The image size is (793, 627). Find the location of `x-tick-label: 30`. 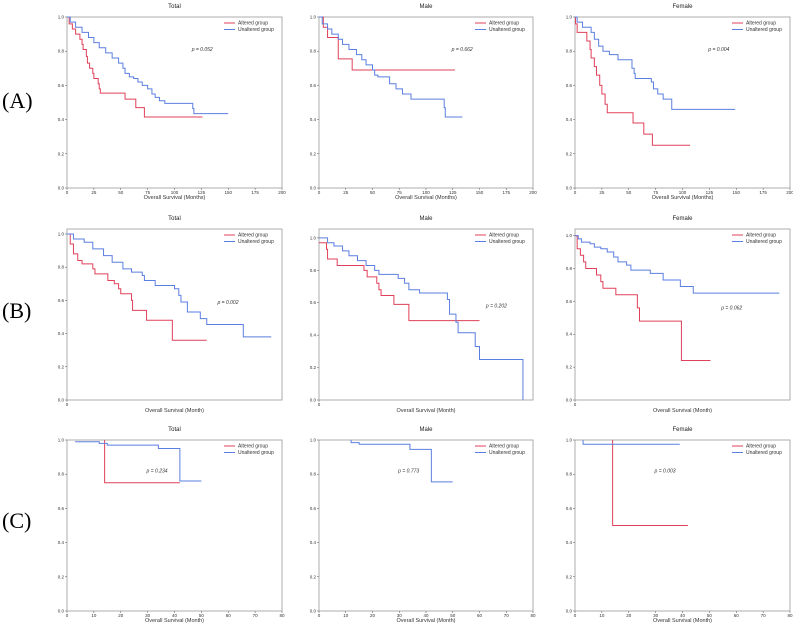

x-tick-label: 30 is located at coordinates (148, 615).